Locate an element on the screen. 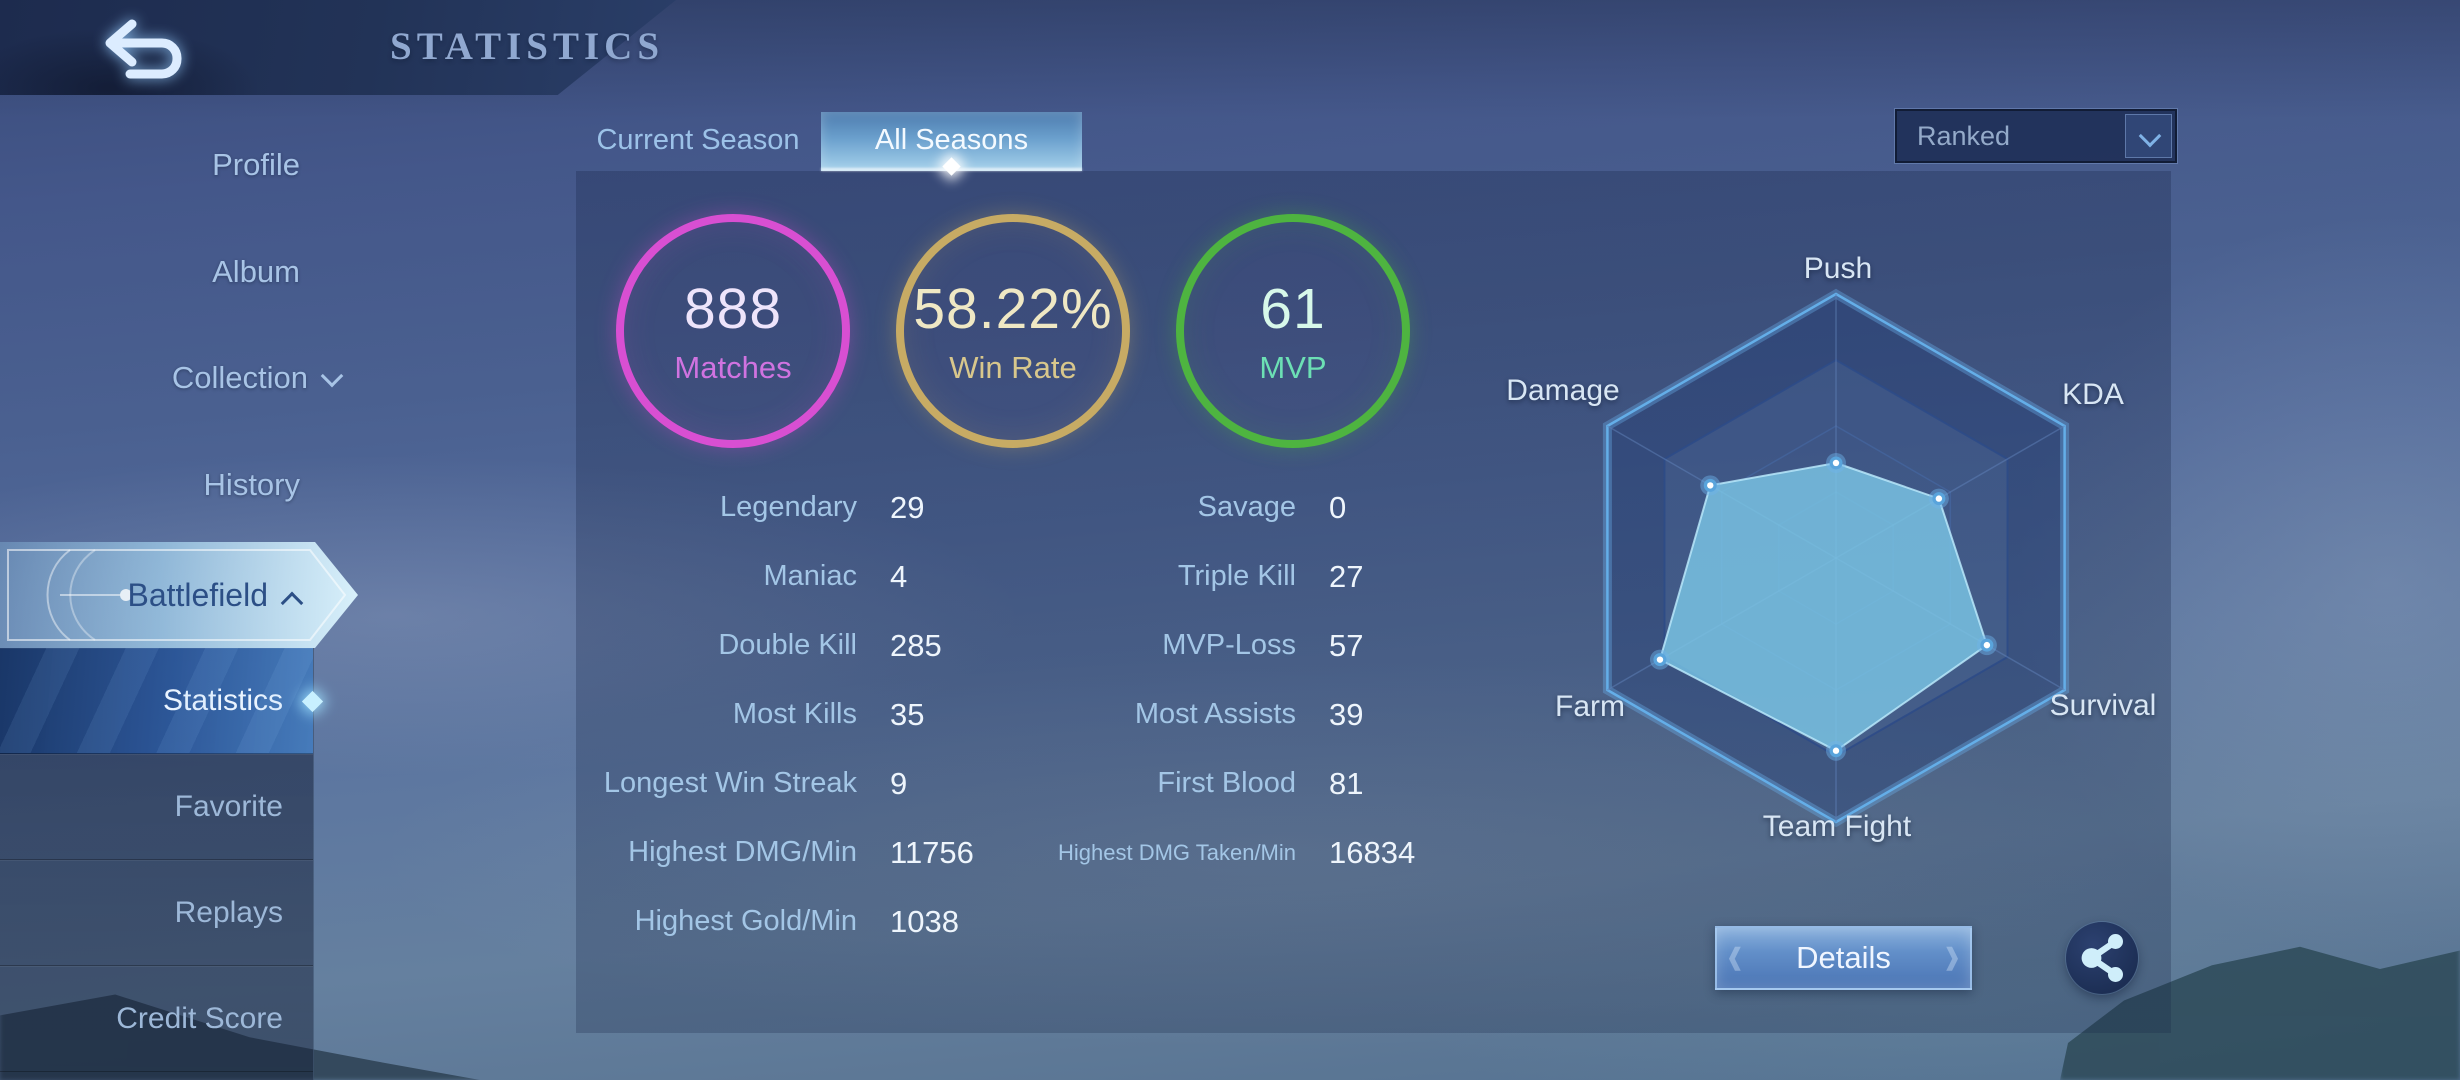  stat-row: Longest Win Streak 9 is located at coordinates (775, 783).